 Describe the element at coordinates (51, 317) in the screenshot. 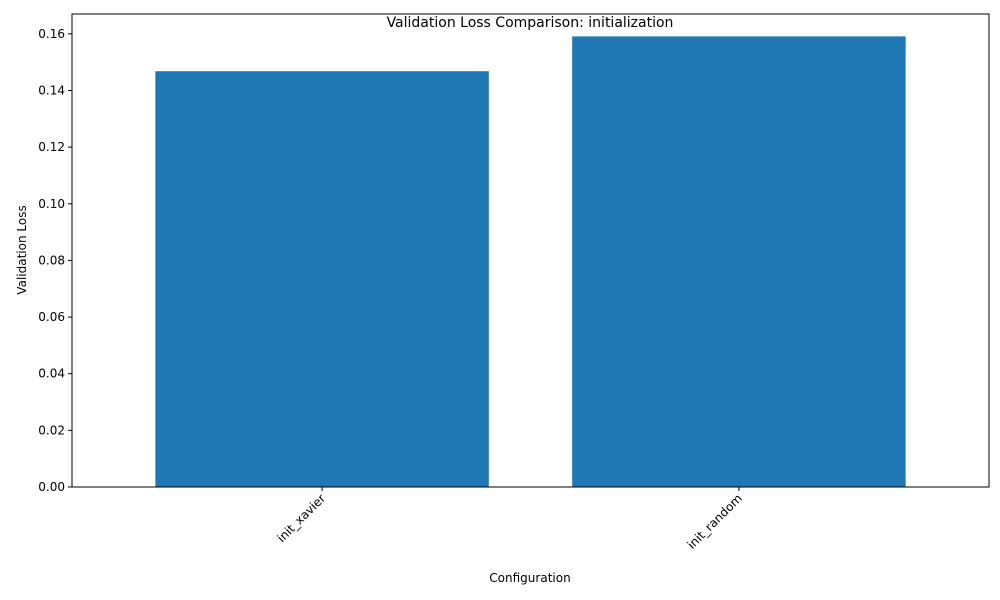

I see `y-tick-label: 0.06` at that location.